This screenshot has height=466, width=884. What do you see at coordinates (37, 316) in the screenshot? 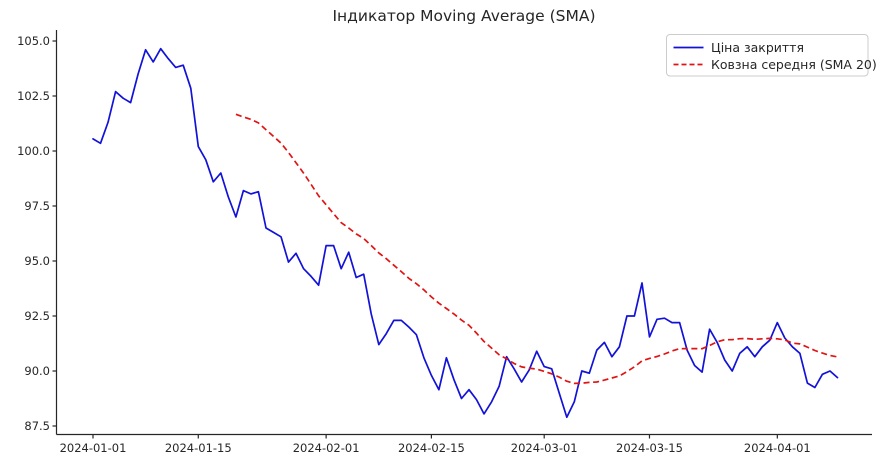
I see `y-tick-label: 92.5` at bounding box center [37, 316].